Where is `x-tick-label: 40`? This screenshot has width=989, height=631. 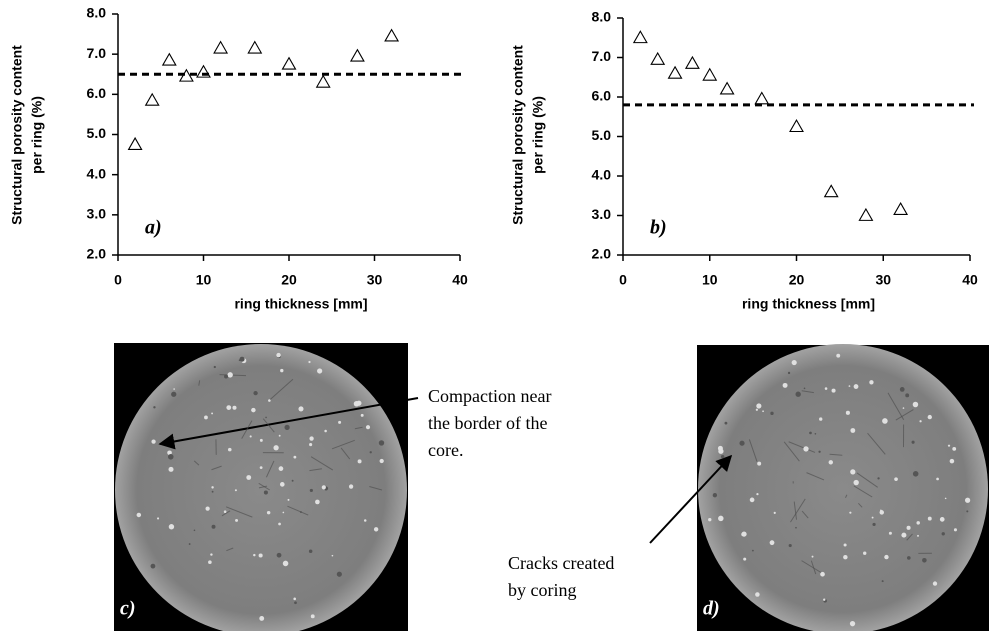
x-tick-label: 40 is located at coordinates (970, 280).